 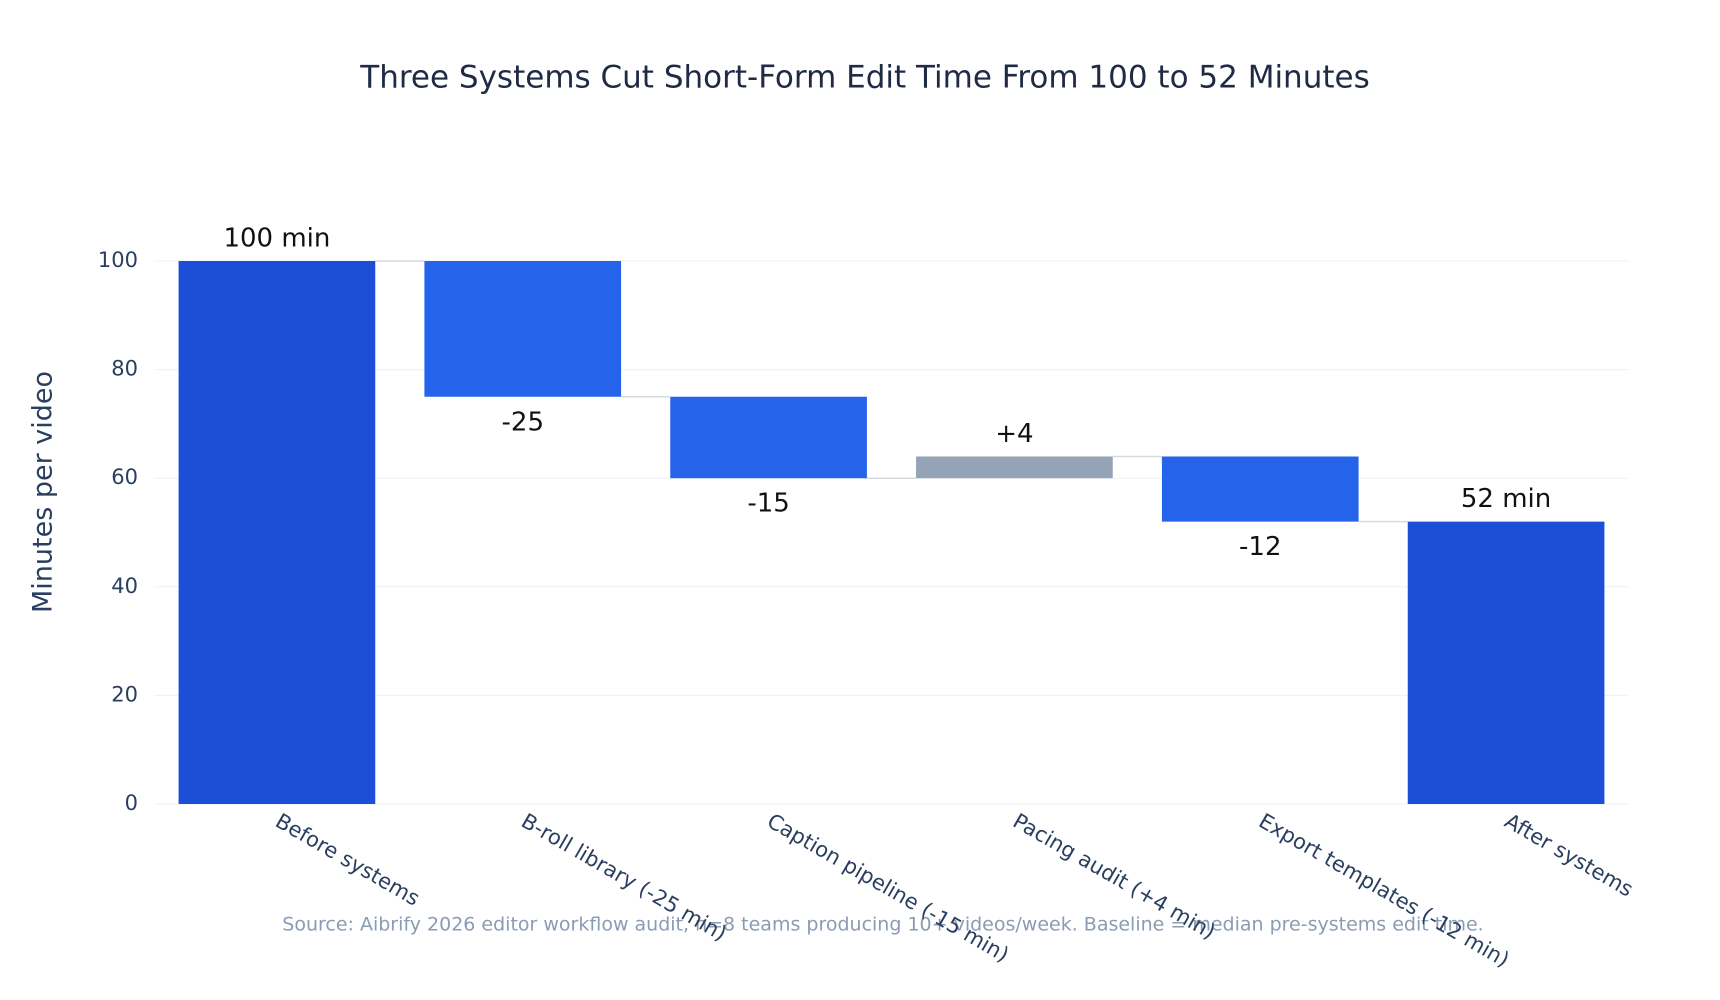 What do you see at coordinates (124, 369) in the screenshot?
I see `y-tick-label: 80` at bounding box center [124, 369].